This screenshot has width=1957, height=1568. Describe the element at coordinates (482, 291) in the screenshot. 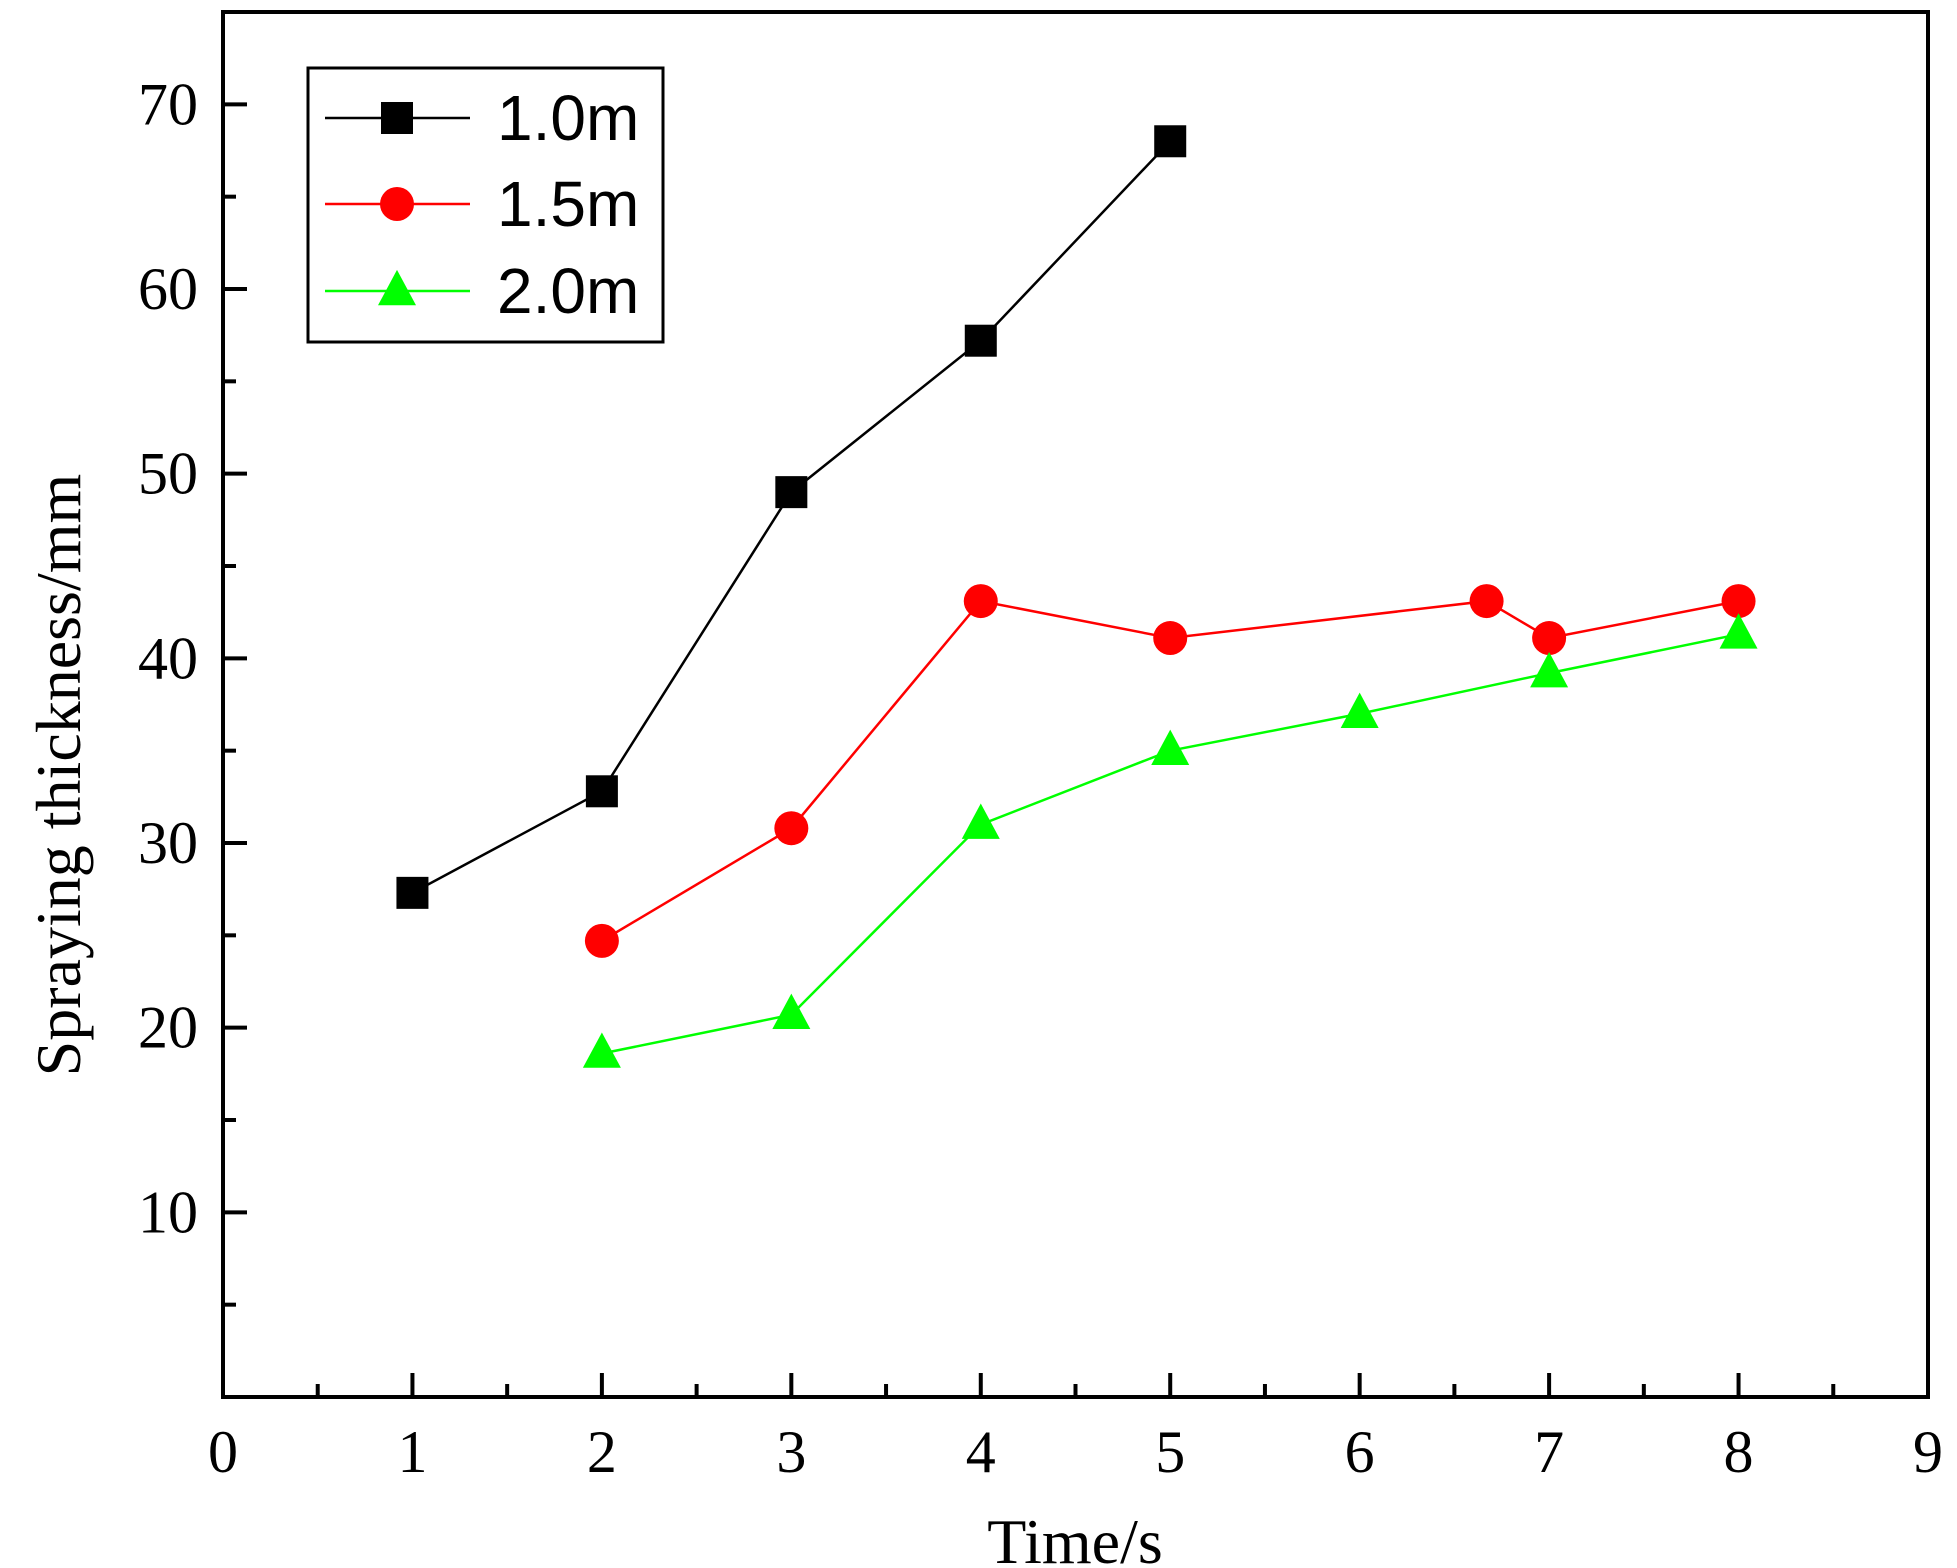

I see `legend-item: 2.0m` at that location.